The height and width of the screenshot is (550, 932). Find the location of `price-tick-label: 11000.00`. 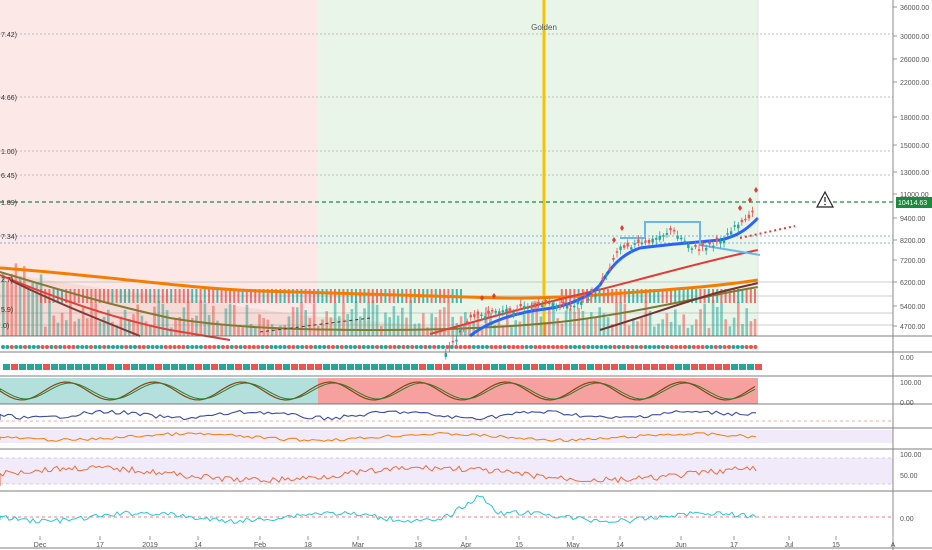

price-tick-label: 11000.00 is located at coordinates (914, 195).